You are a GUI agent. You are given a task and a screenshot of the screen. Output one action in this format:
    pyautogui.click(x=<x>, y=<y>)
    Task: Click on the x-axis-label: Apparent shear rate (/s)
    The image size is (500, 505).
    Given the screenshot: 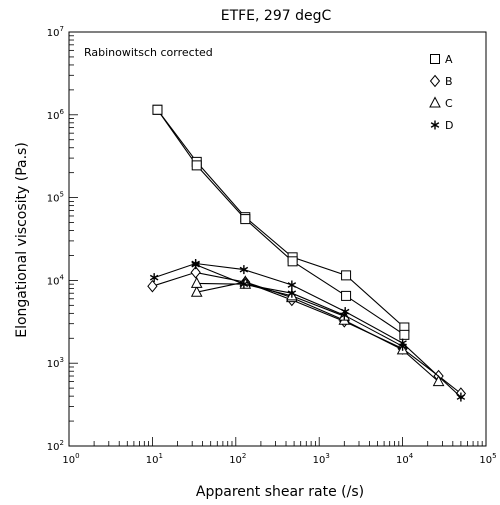 What is the action you would take?
    pyautogui.click(x=280, y=492)
    